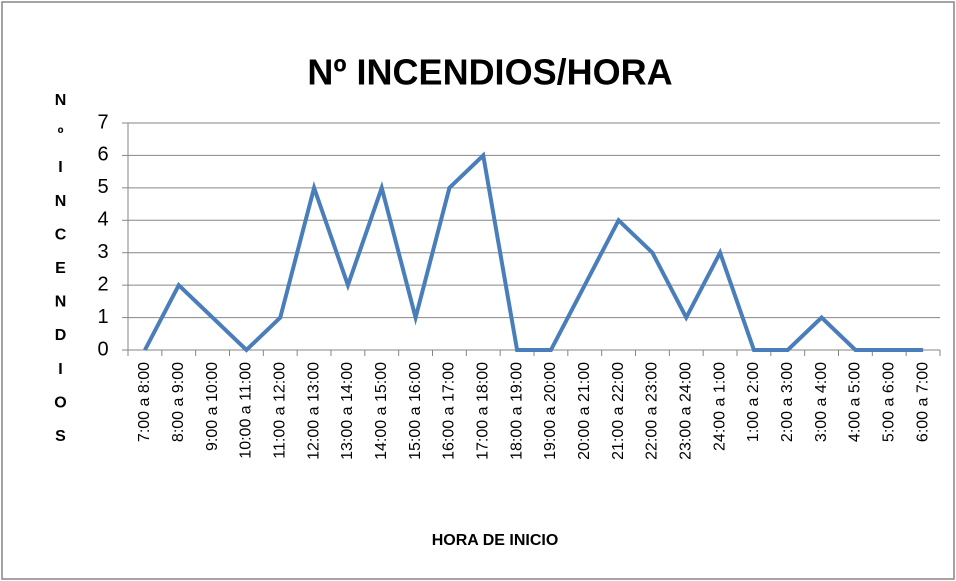 Image resolution: width=956 pixels, height=581 pixels. What do you see at coordinates (381, 411) in the screenshot?
I see `x-tick-label: 14:00 a 15:00` at bounding box center [381, 411].